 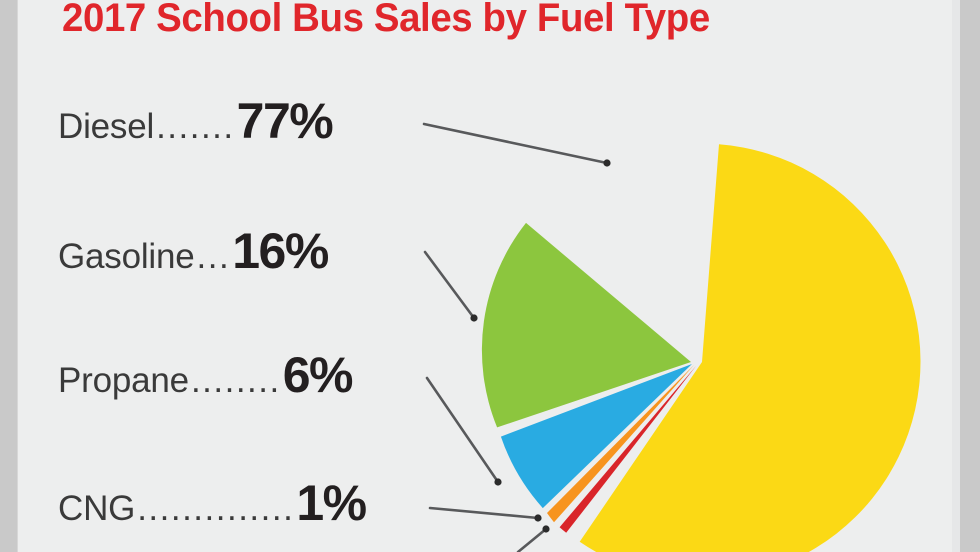 What do you see at coordinates (607, 163) in the screenshot?
I see `leader-dot-diesel` at bounding box center [607, 163].